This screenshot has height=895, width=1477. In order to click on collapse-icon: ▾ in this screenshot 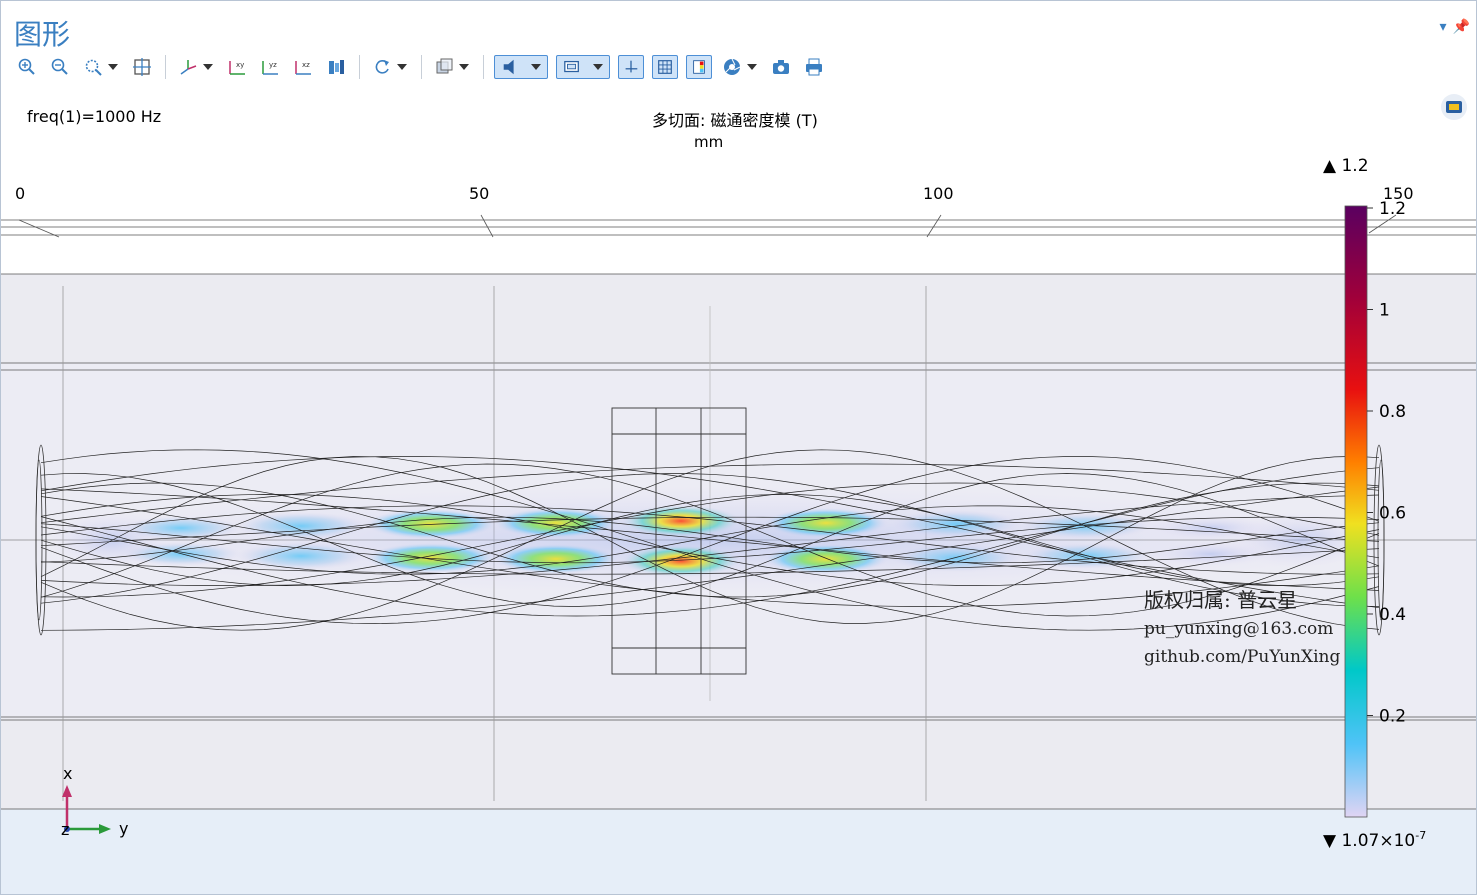, I will do `click(1443, 27)`.